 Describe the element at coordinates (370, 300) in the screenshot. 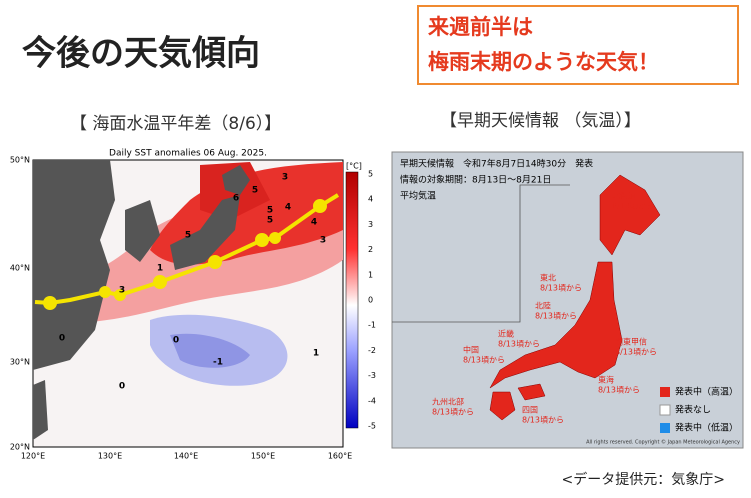

I see `colorbar-tick: 0` at that location.